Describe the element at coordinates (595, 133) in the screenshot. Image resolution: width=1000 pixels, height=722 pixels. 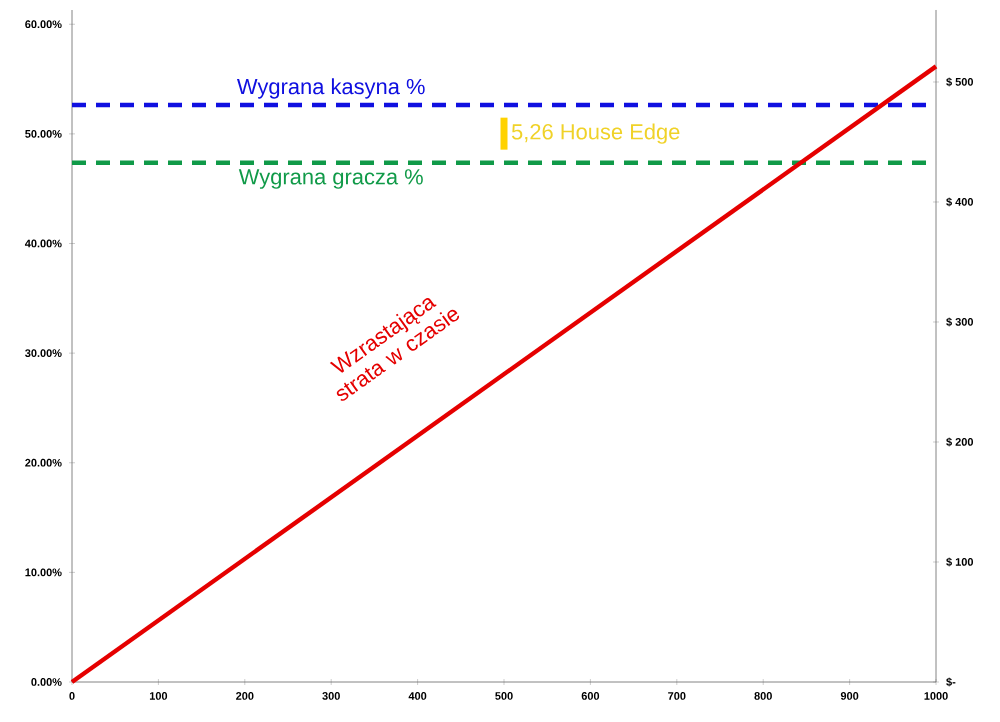
I see `annotation: 5,26 House Edge` at that location.